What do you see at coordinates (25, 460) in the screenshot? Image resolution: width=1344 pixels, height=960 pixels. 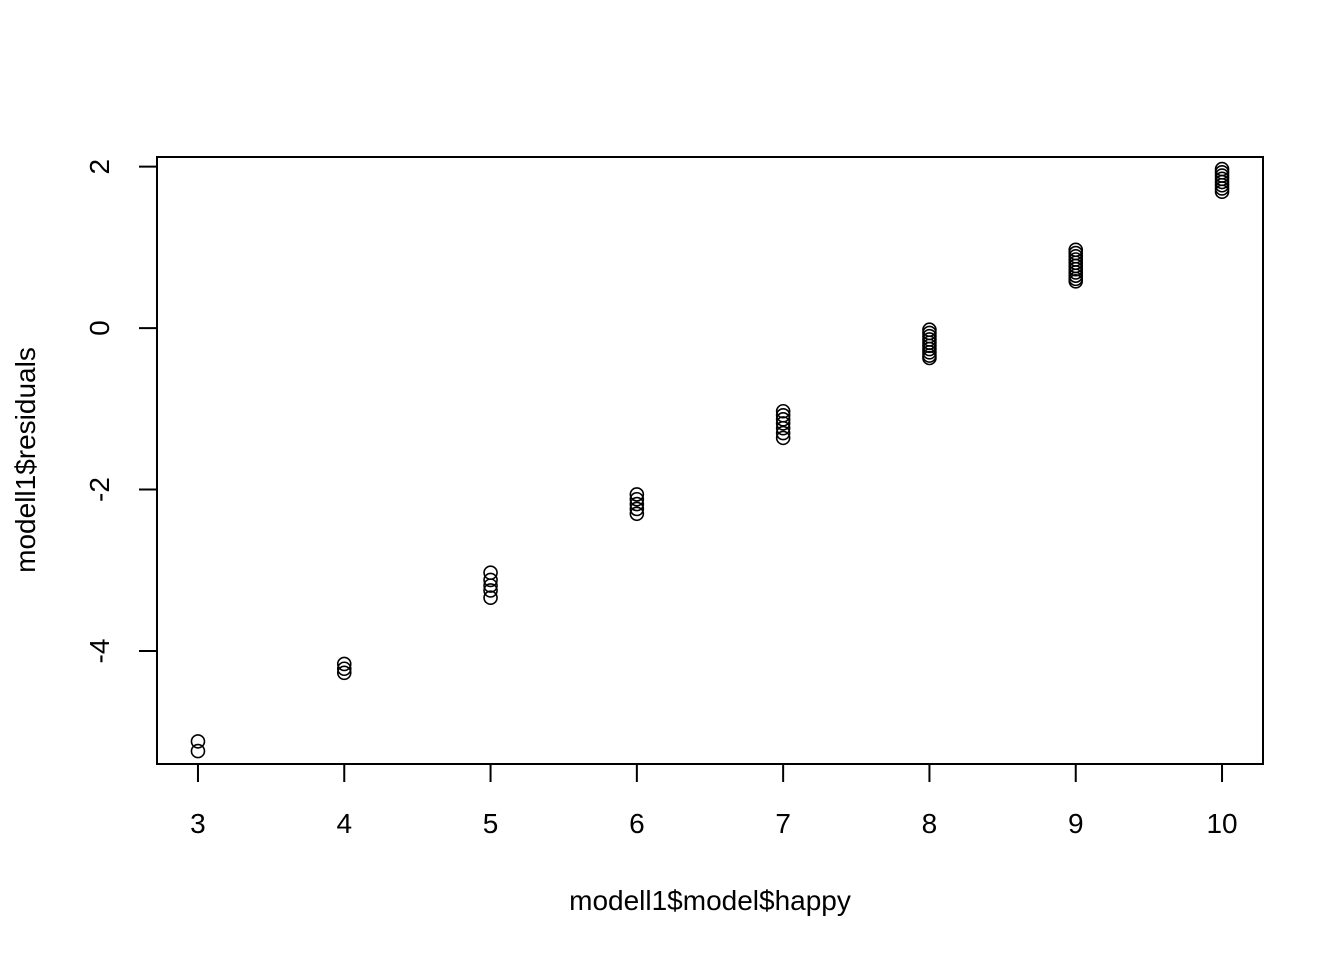 I see `y-axis-title: modell1$residuals` at bounding box center [25, 460].